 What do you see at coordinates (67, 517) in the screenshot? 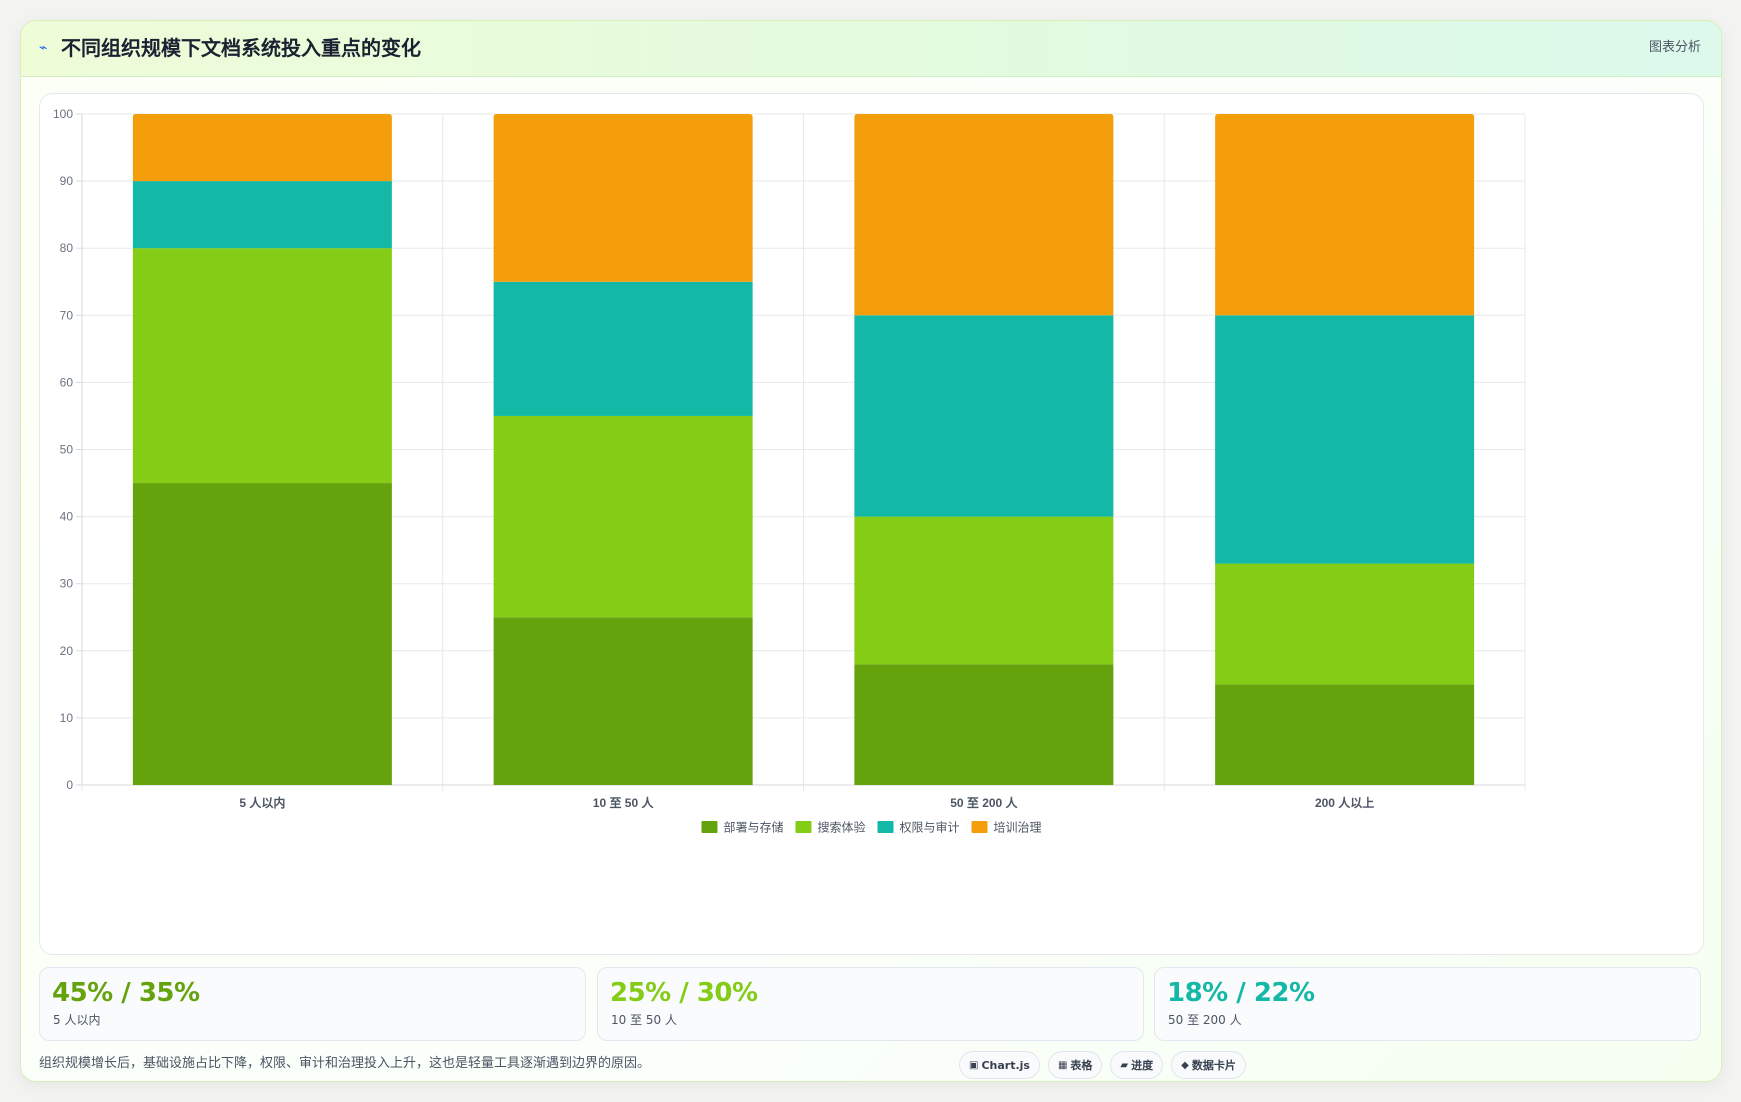
I see `y-tick-label: 40` at bounding box center [67, 517].